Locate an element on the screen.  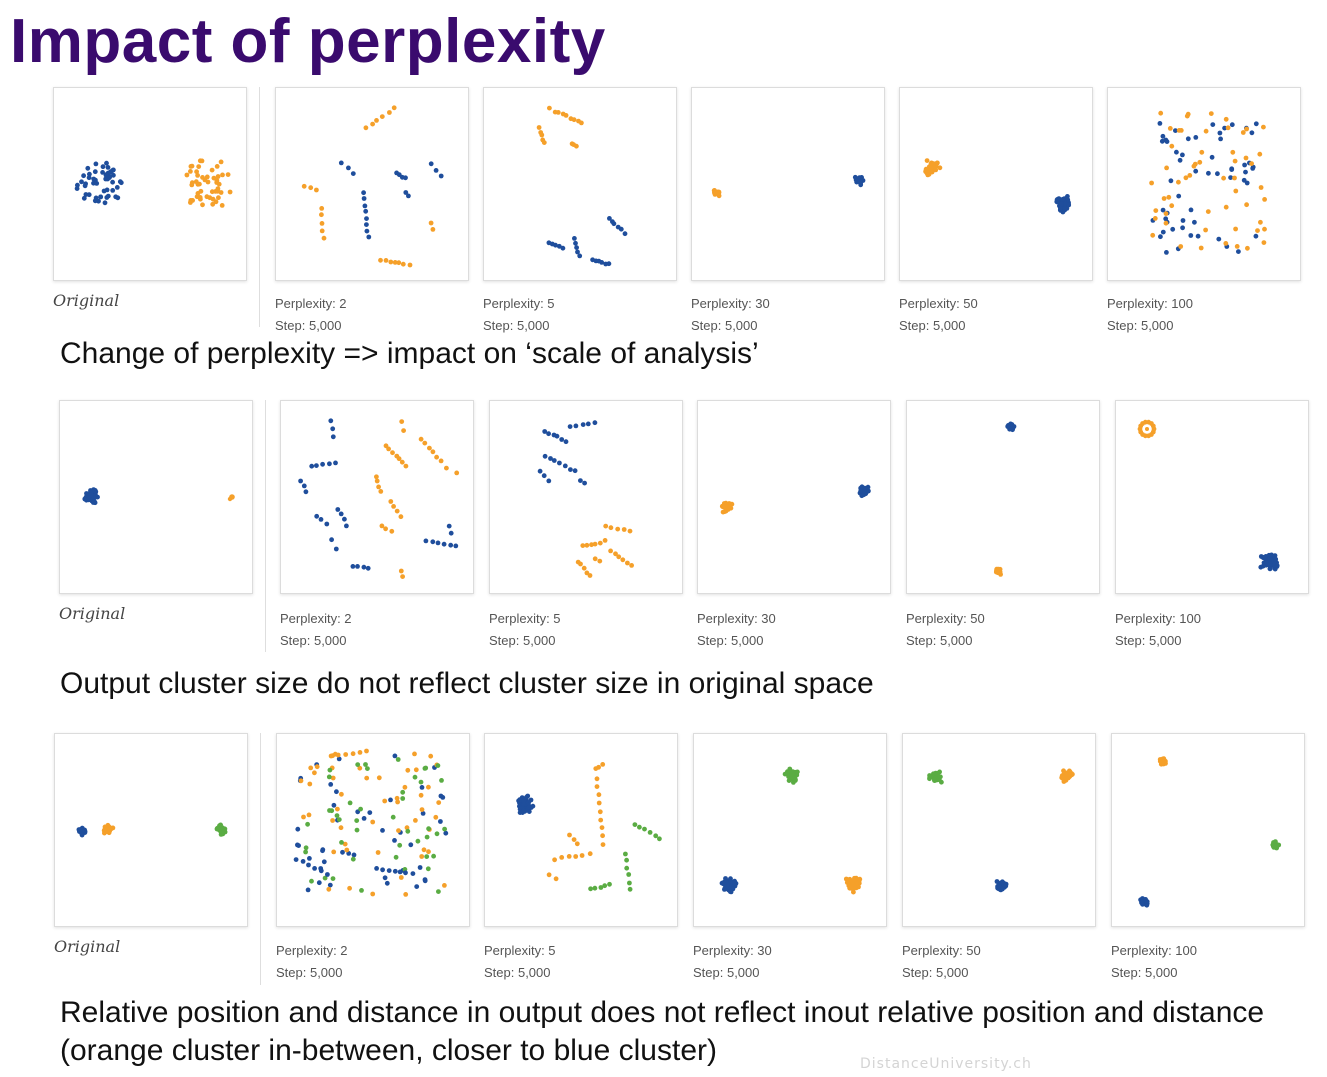
original-label: Original is located at coordinates (87, 946).